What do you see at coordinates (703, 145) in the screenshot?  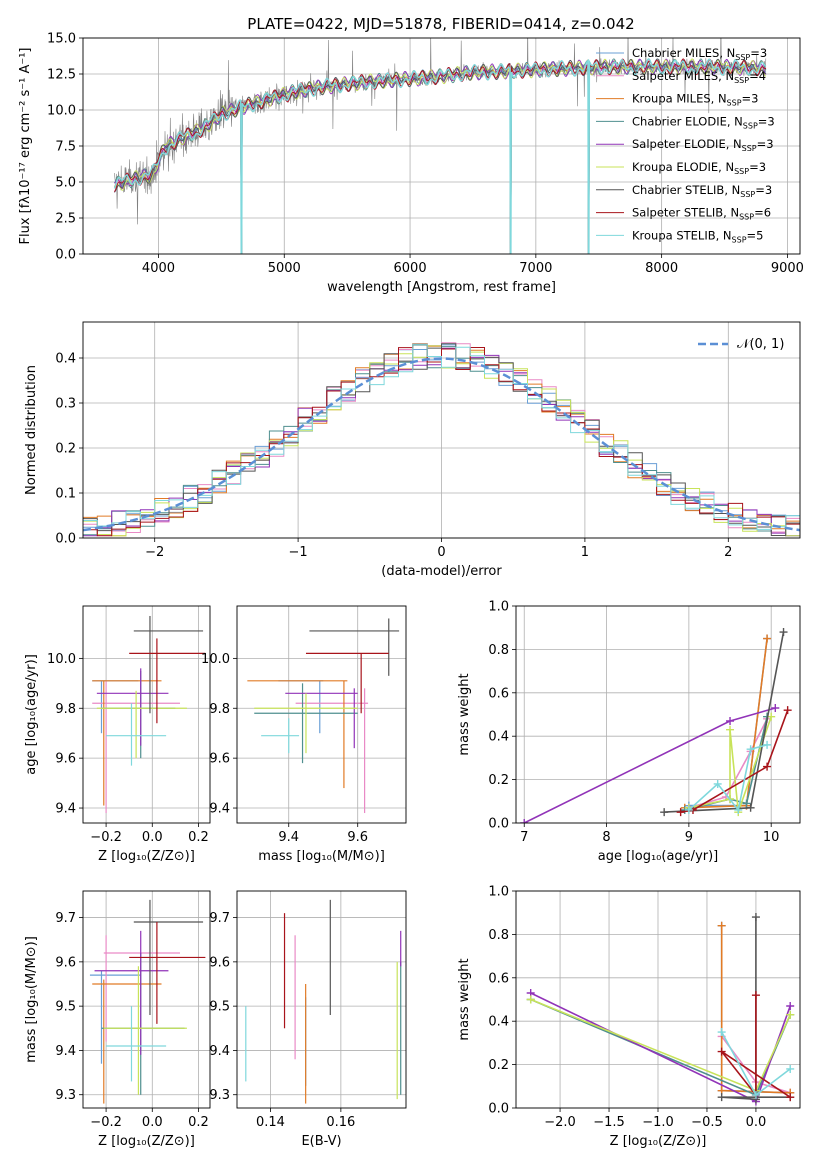 I see `legend-entry-salpeter-elodie: Salpeter ELODIE, NSSP=3` at bounding box center [703, 145].